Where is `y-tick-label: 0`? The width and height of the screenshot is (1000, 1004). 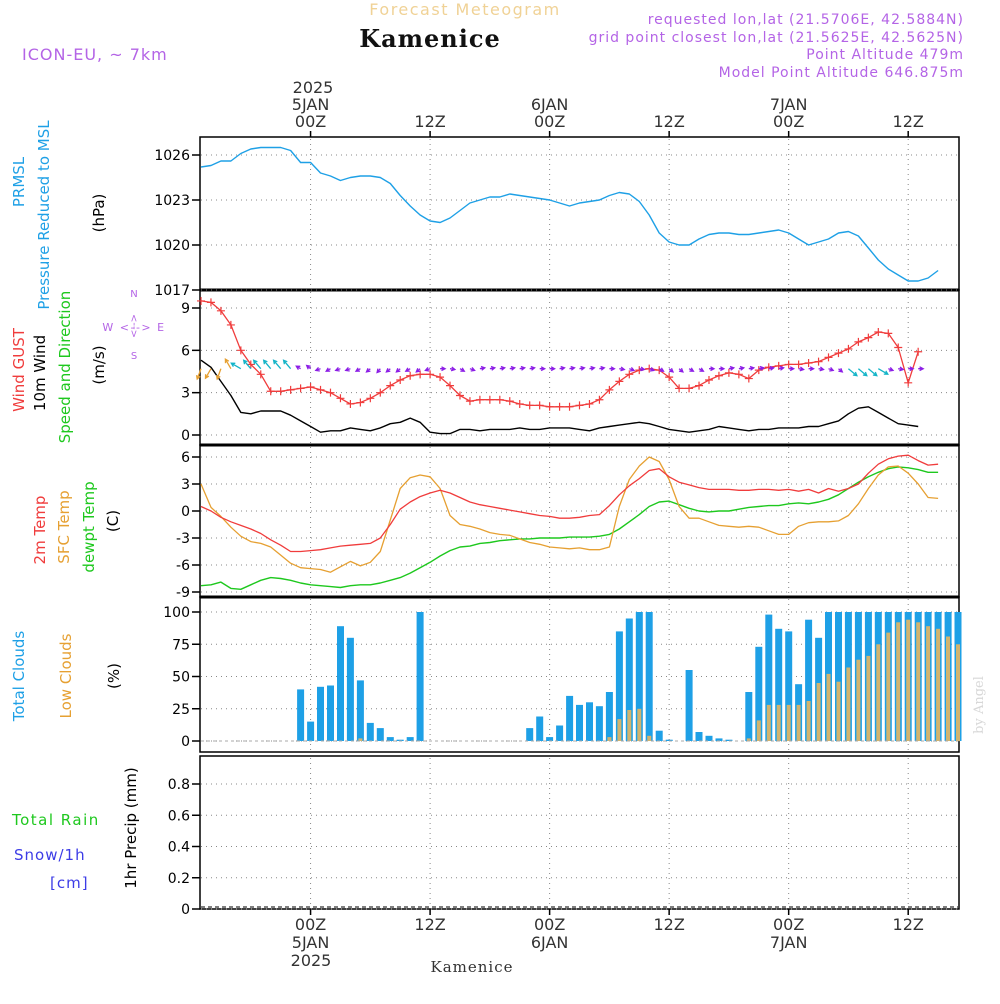
y-tick-label: 0 is located at coordinates (185, 512).